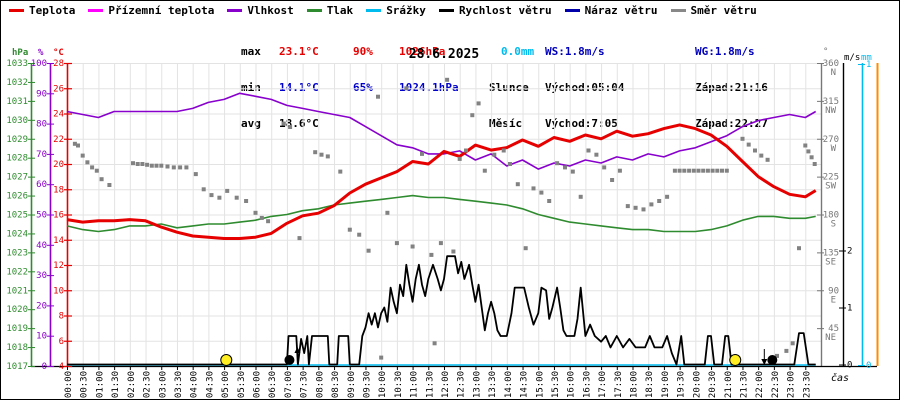 The image size is (900, 400). What do you see at coordinates (834, 149) in the screenshot?
I see `wind-dir-compass-label: W` at bounding box center [834, 149].